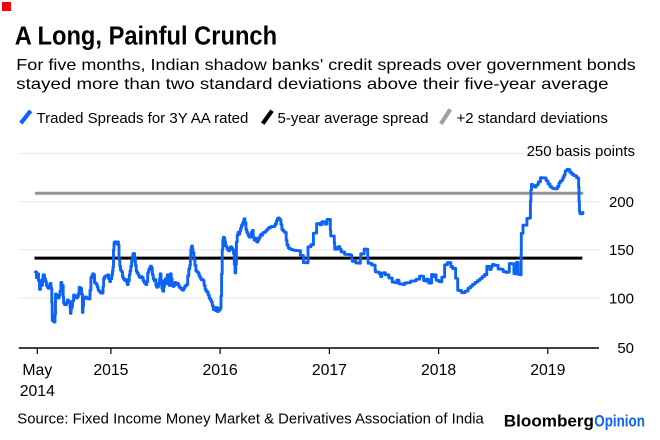 The image size is (660, 440). Describe the element at coordinates (37, 370) in the screenshot. I see `svg-text: May` at that location.